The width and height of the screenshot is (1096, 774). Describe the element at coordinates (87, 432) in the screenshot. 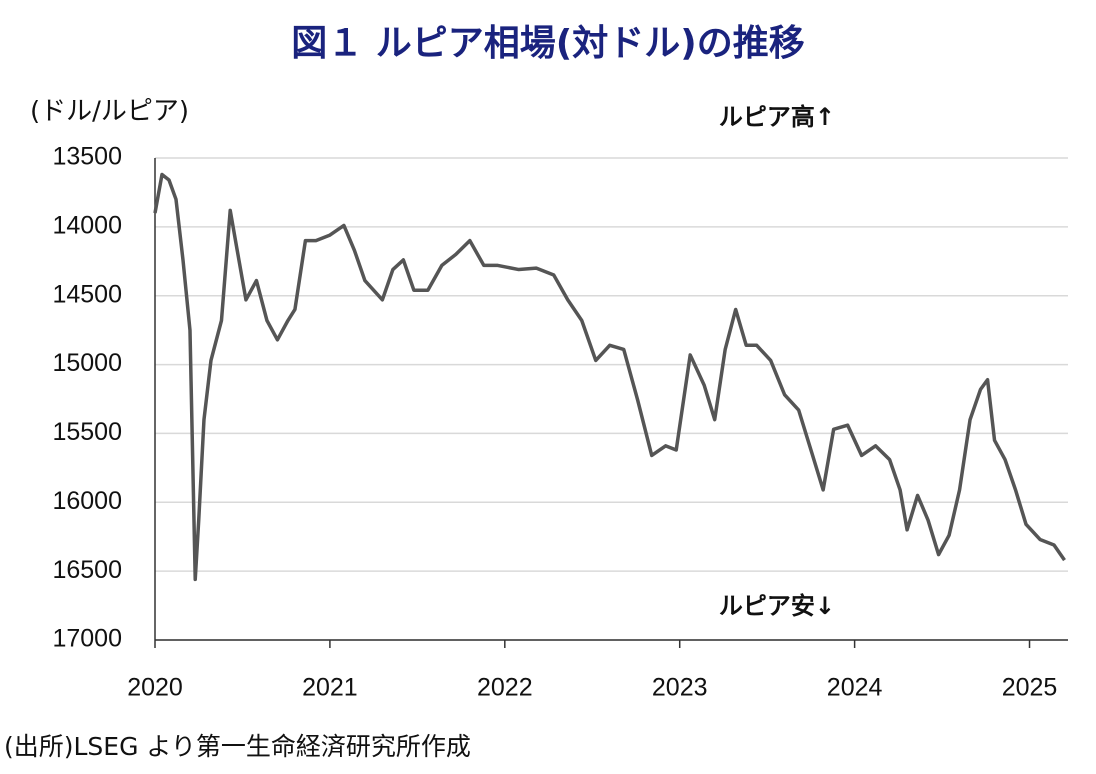

I see `y-tick-label: 15500` at that location.